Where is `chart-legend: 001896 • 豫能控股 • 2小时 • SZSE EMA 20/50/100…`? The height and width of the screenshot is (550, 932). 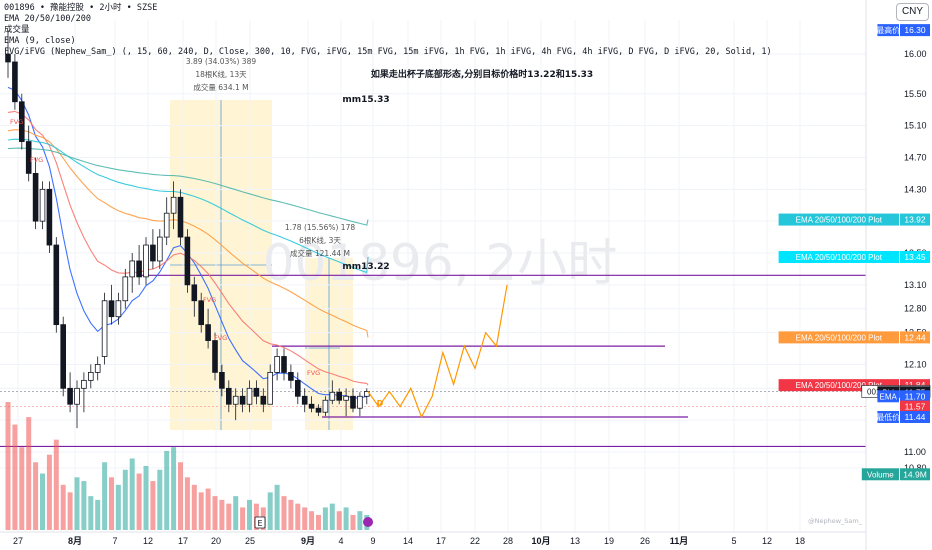 chart-legend: 001896 • 豫能控股 • 2小时 • SZSE EMA 20/50/100… is located at coordinates (388, 30).